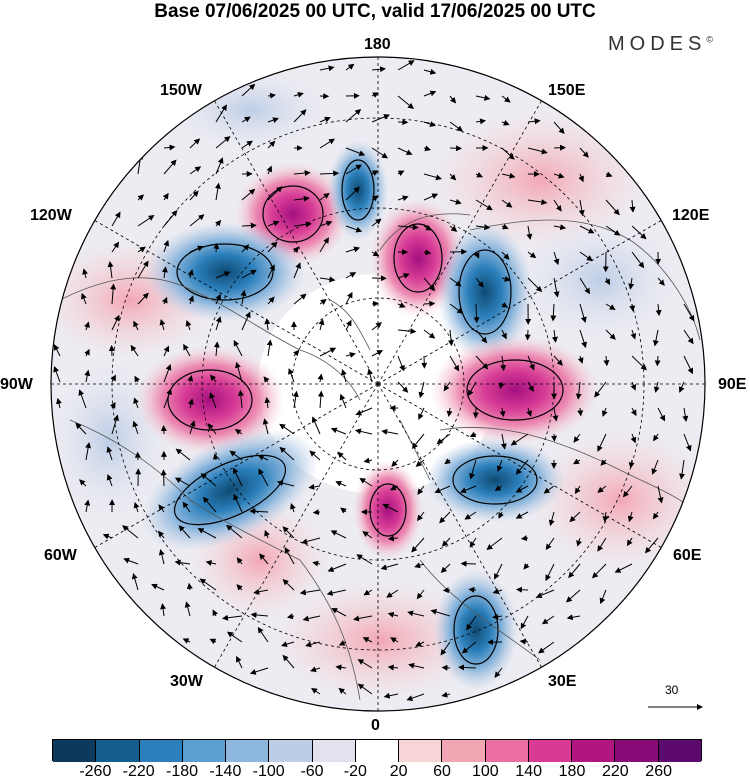  What do you see at coordinates (182, 771) in the screenshot?
I see `colorbar-tick-label: -180` at bounding box center [182, 771].